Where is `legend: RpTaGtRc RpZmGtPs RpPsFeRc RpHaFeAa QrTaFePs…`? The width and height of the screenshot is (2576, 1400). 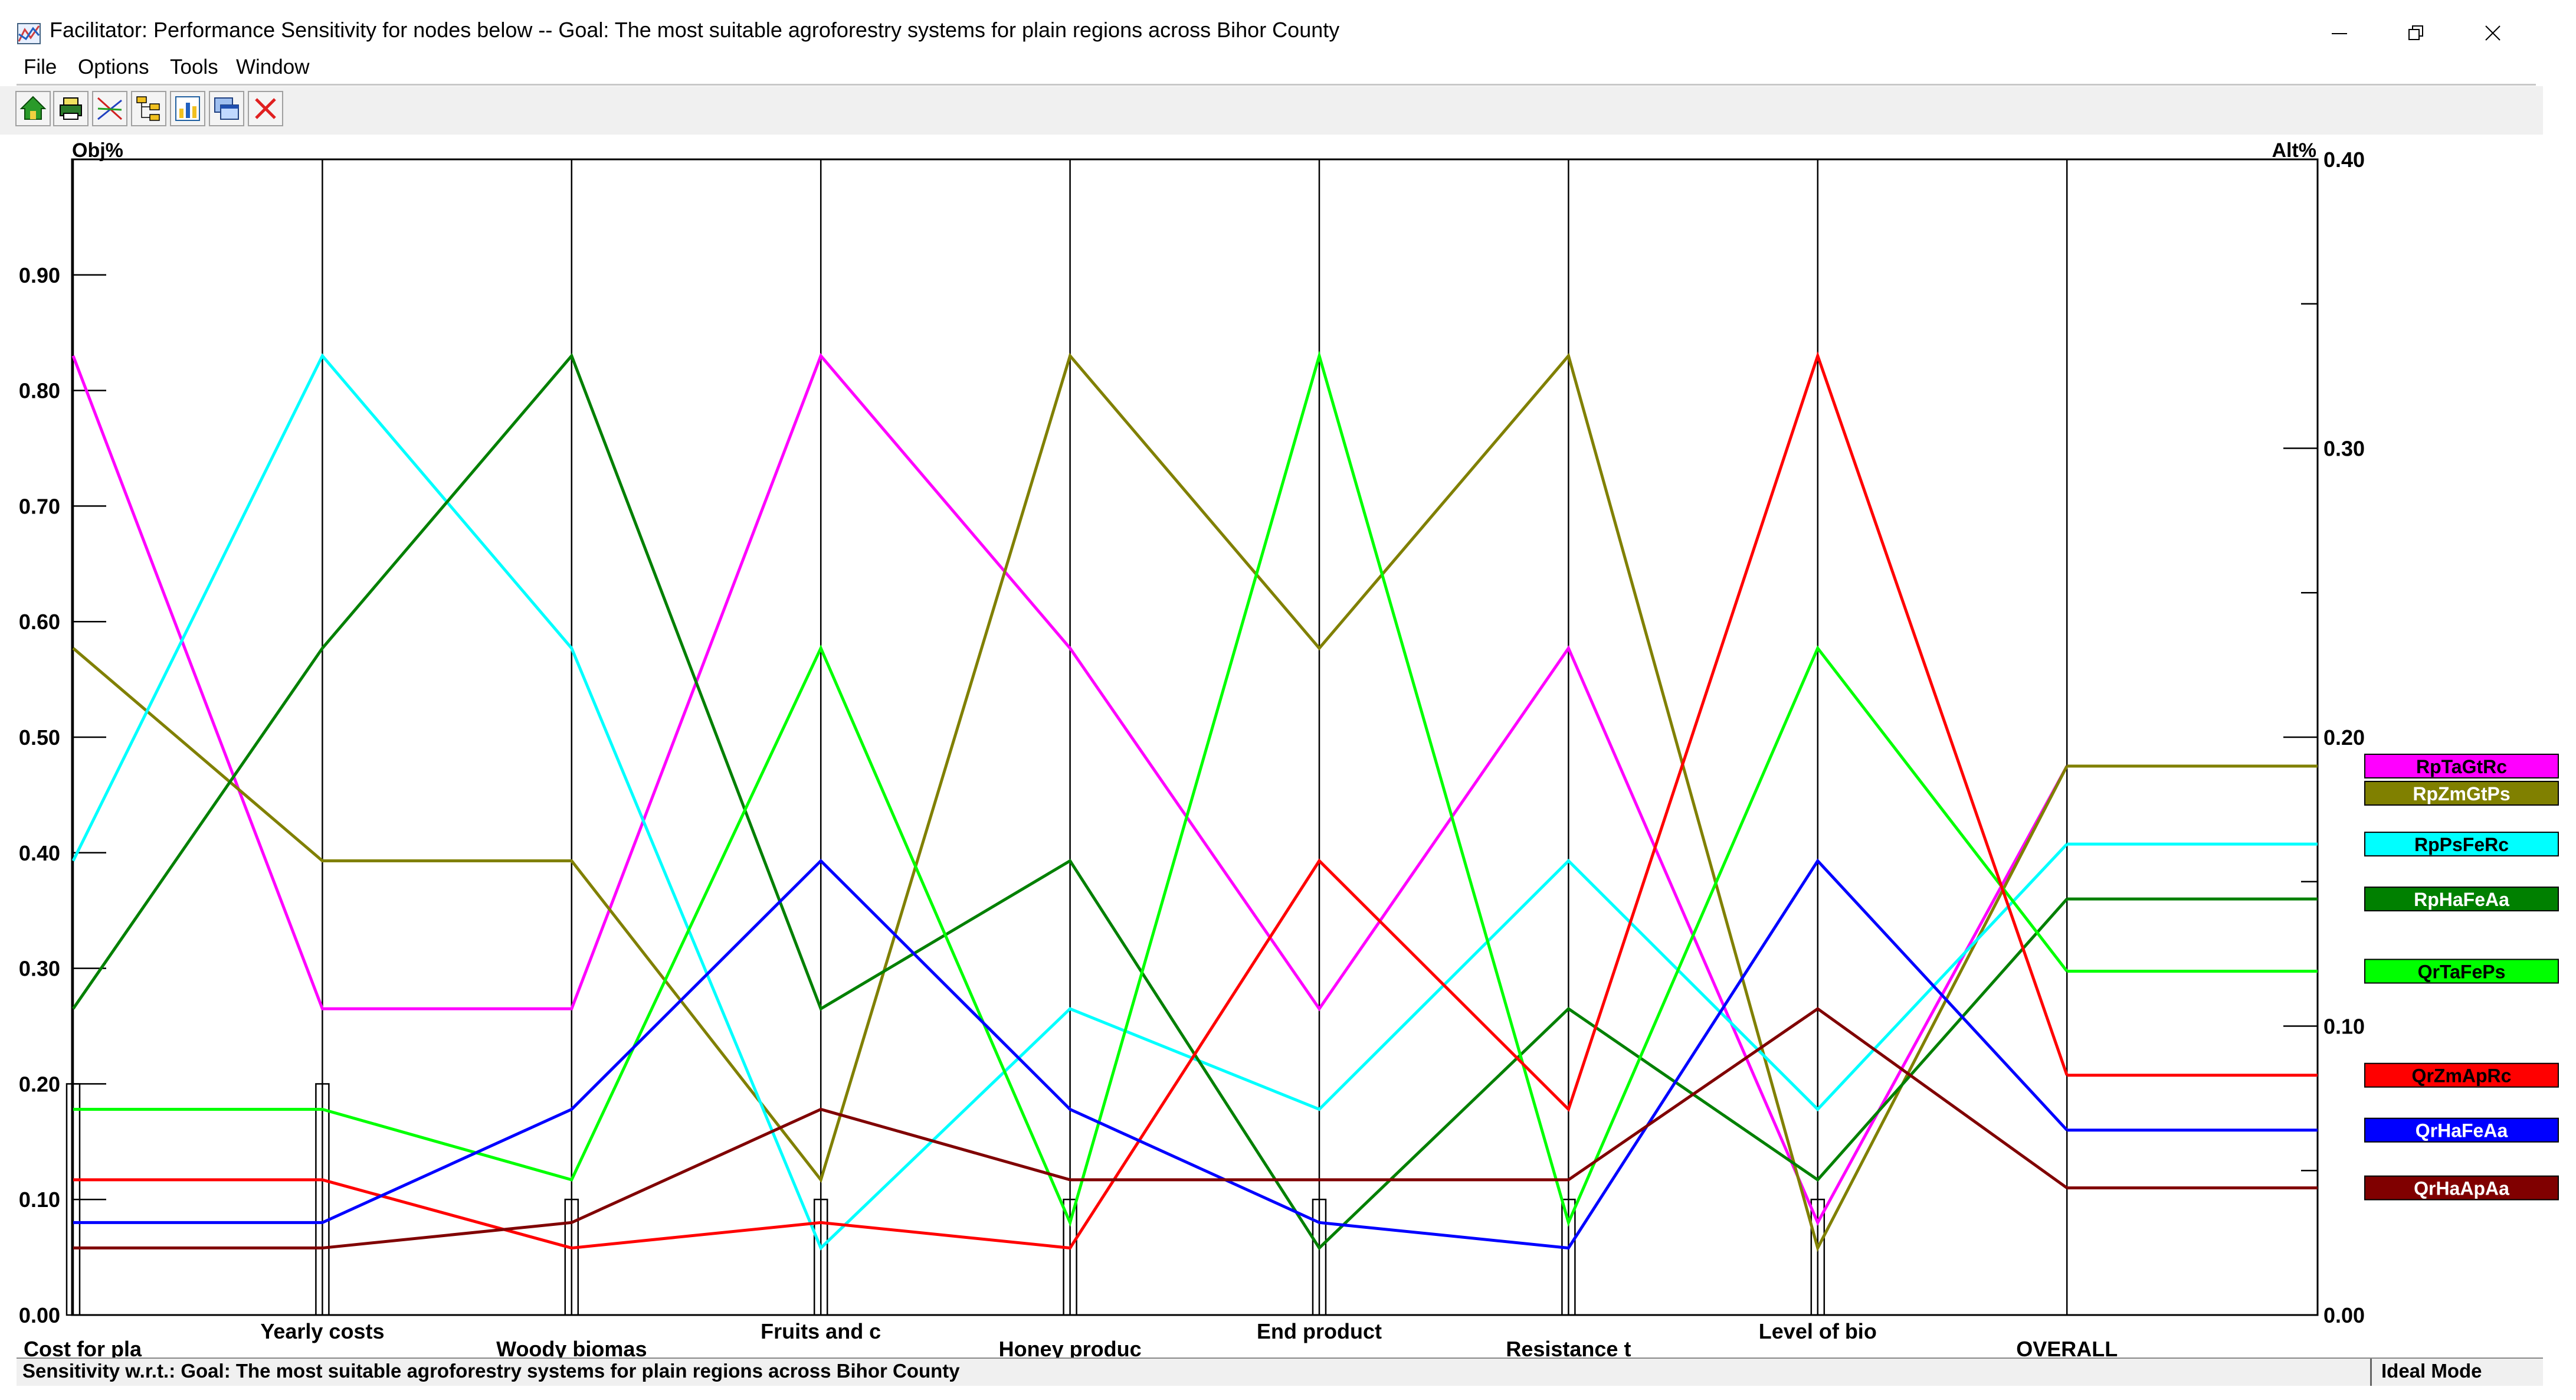 legend: RpTaGtRc RpZmGtPs RpPsFeRc RpHaFeAa QrTaFePs… is located at coordinates (2461, 977).